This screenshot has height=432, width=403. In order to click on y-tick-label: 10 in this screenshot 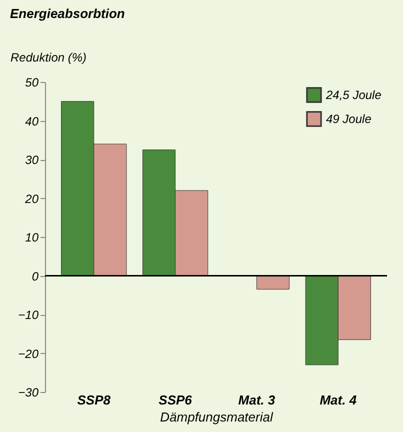, I will do `click(32, 237)`.